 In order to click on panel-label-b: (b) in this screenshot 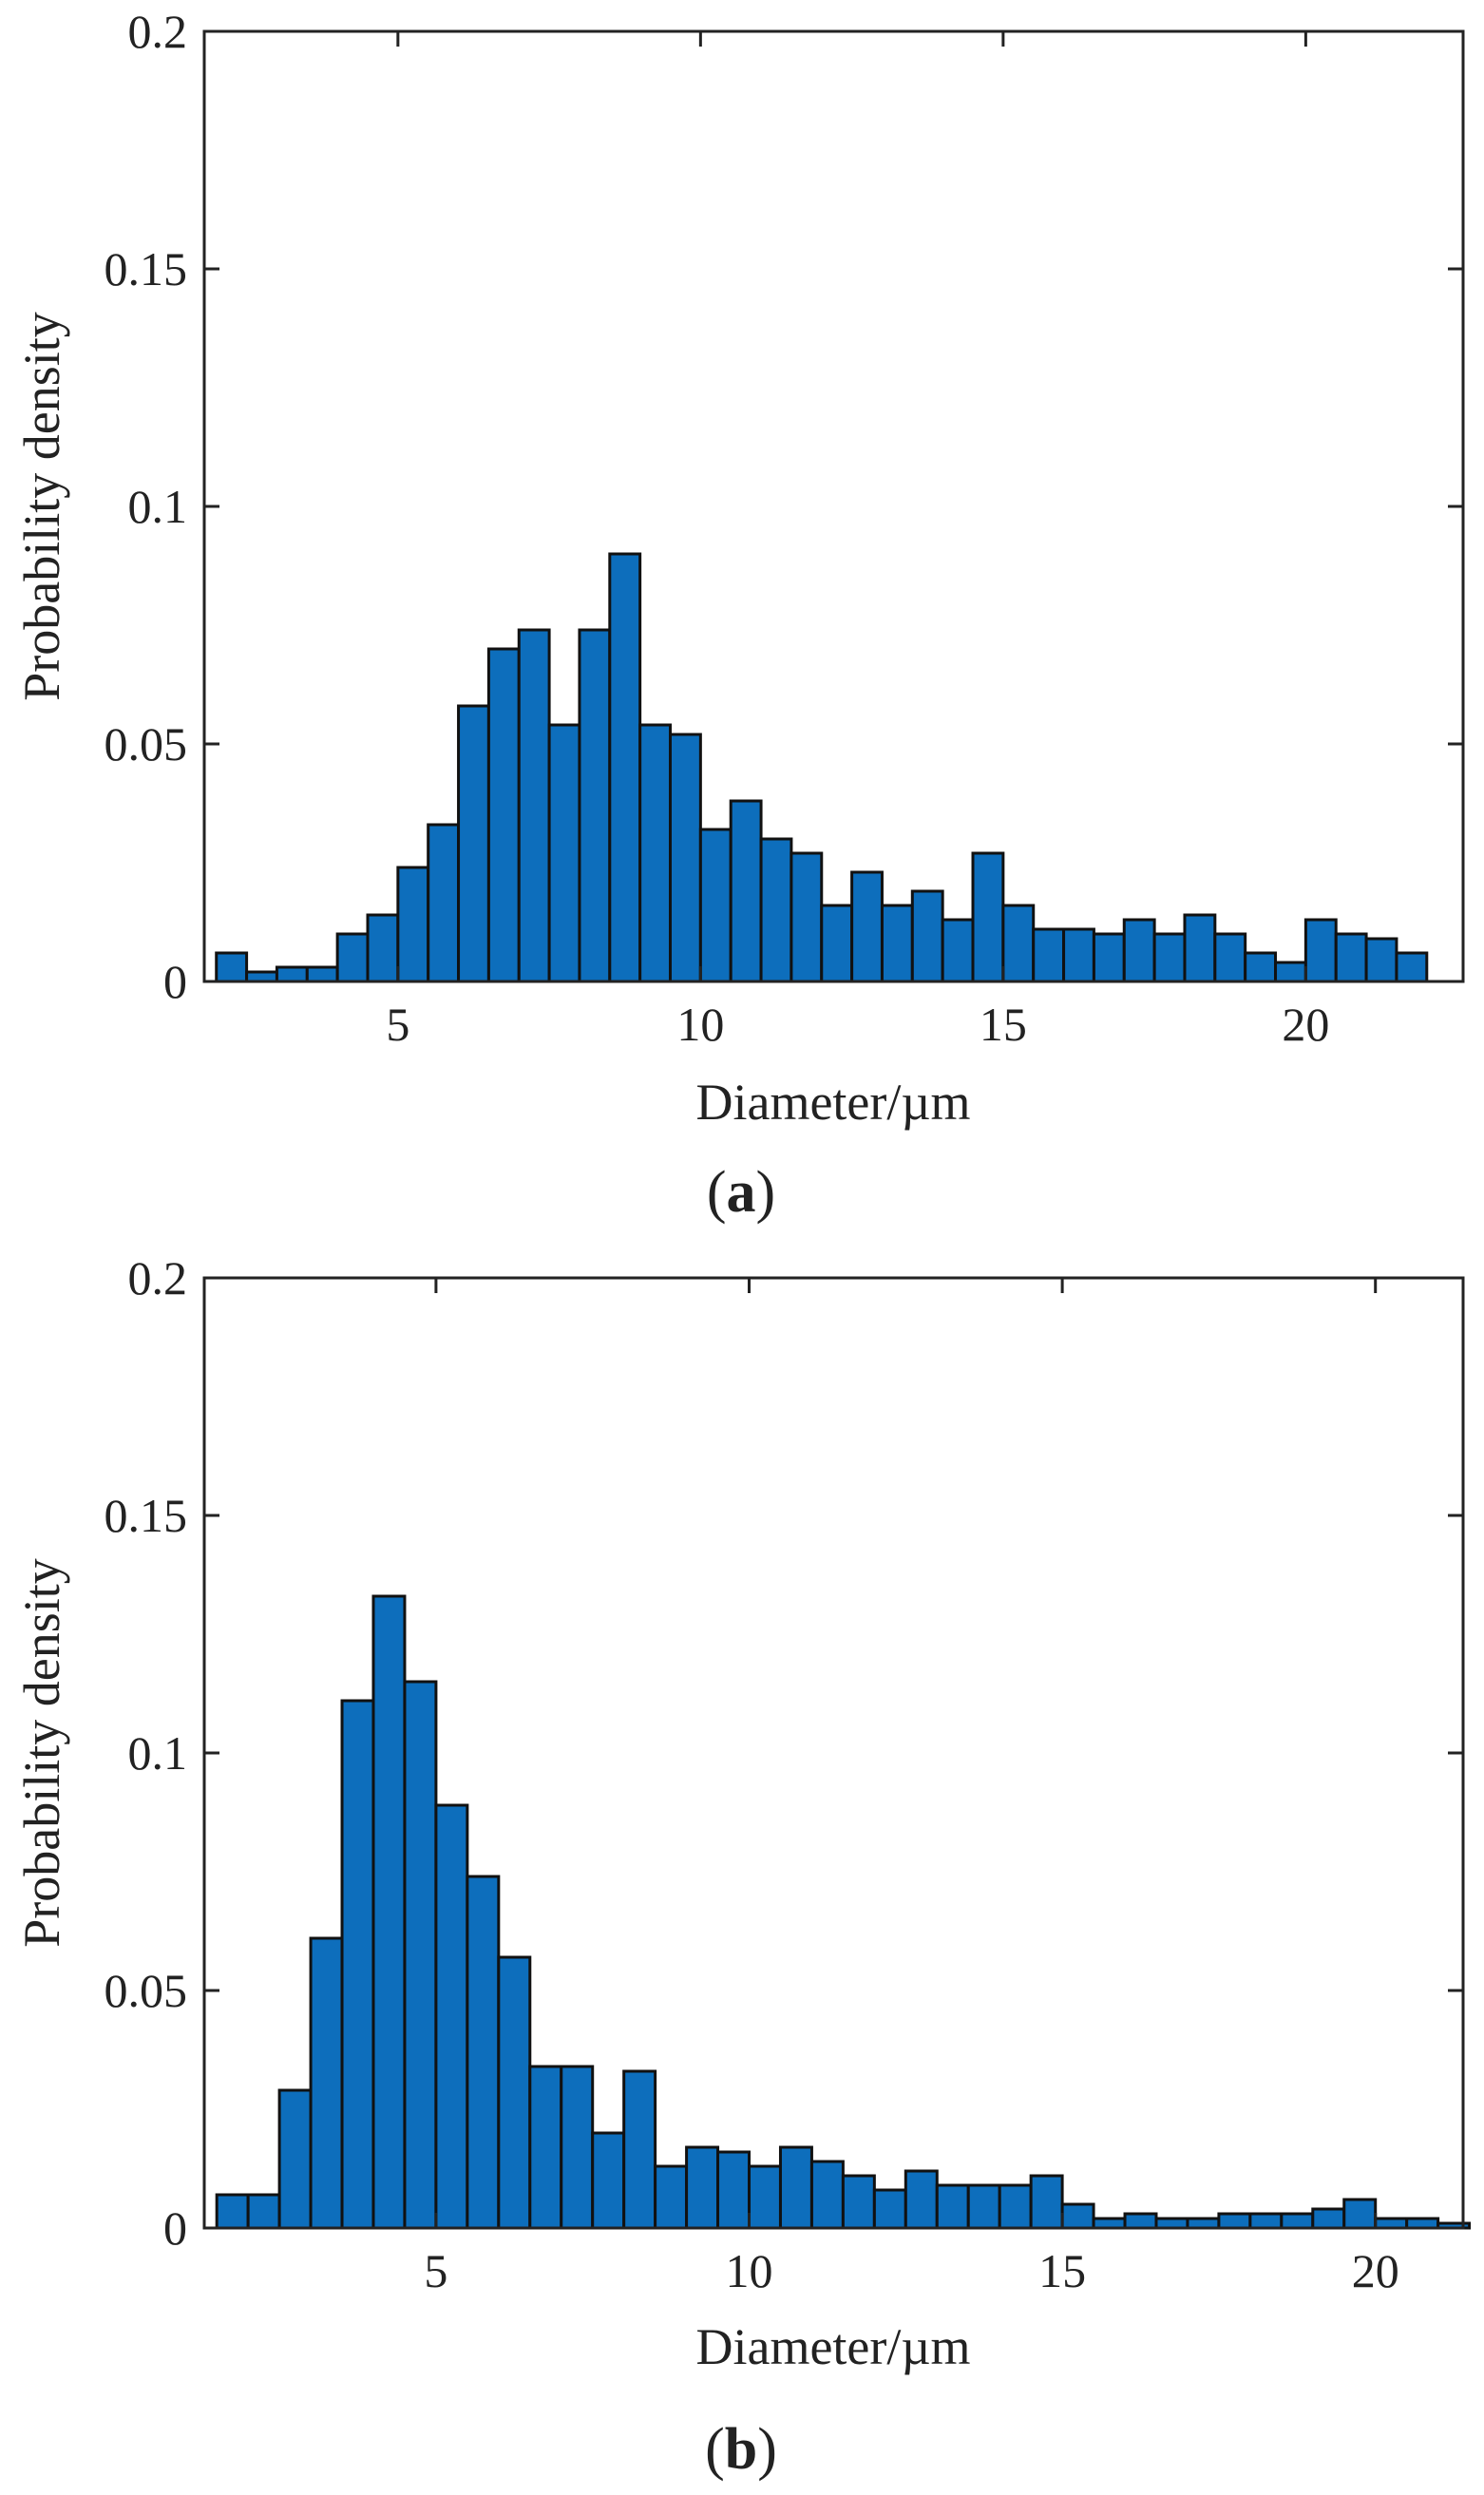, I will do `click(741, 2449)`.